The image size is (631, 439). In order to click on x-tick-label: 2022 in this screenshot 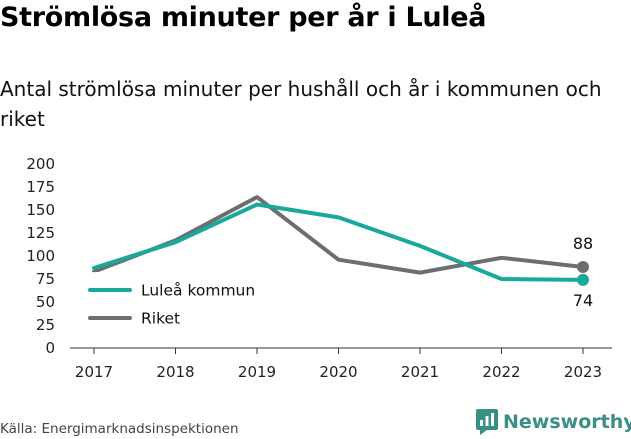, I will do `click(501, 372)`.